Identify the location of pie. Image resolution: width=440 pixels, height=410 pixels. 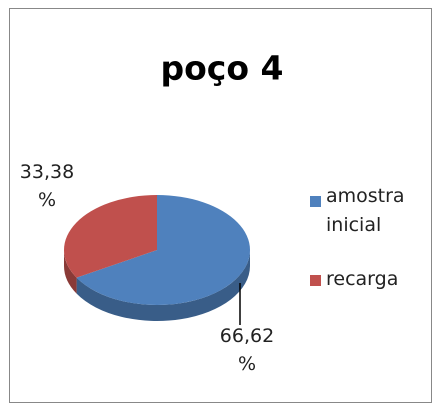
(157, 258).